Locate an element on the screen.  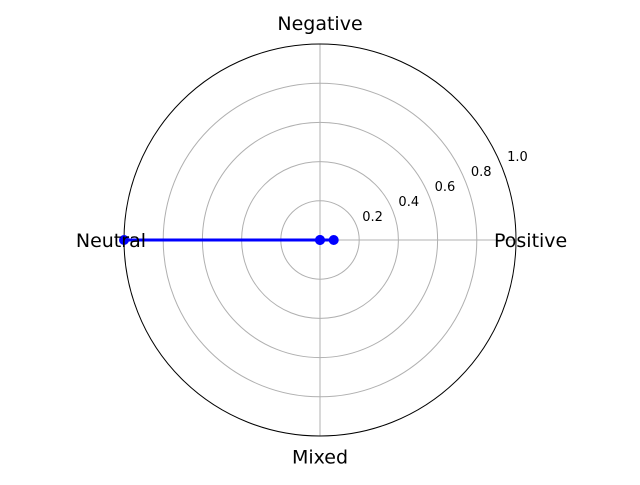
r-tick-label-1: 0.4 is located at coordinates (408, 202).